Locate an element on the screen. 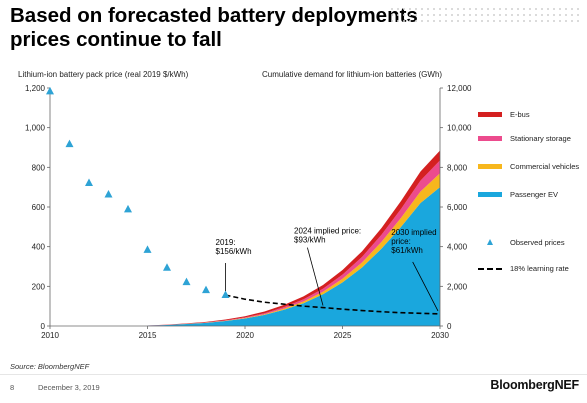 The image size is (587, 403). legend-label: Passenger EV is located at coordinates (534, 194).